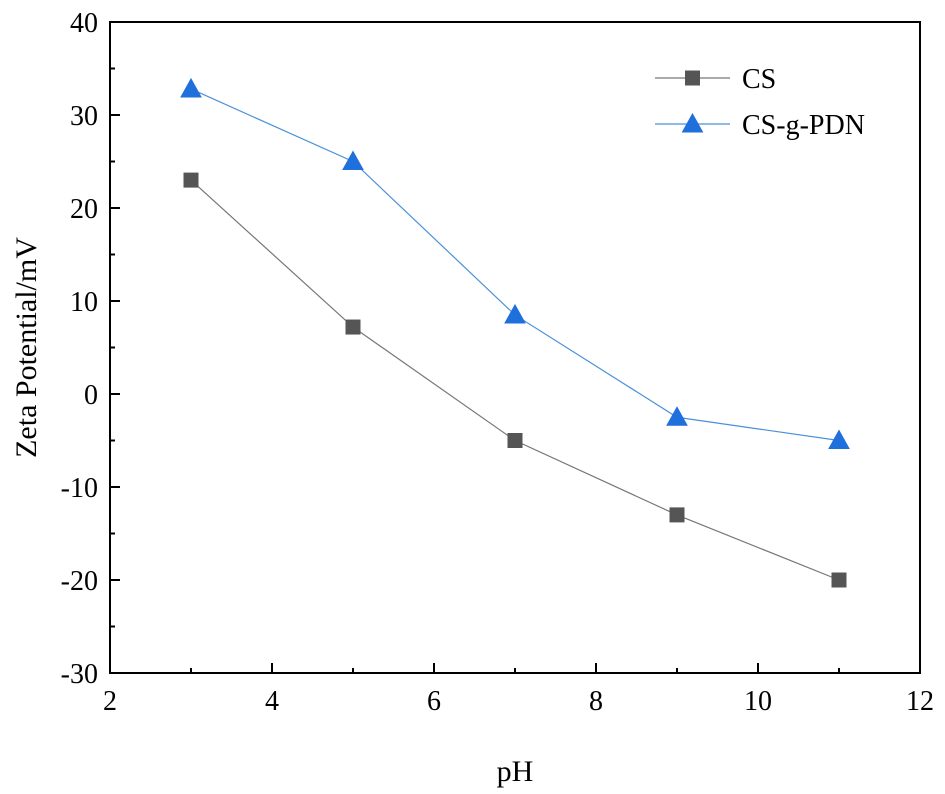  Describe the element at coordinates (759, 79) in the screenshot. I see `legend-label: CS` at that location.